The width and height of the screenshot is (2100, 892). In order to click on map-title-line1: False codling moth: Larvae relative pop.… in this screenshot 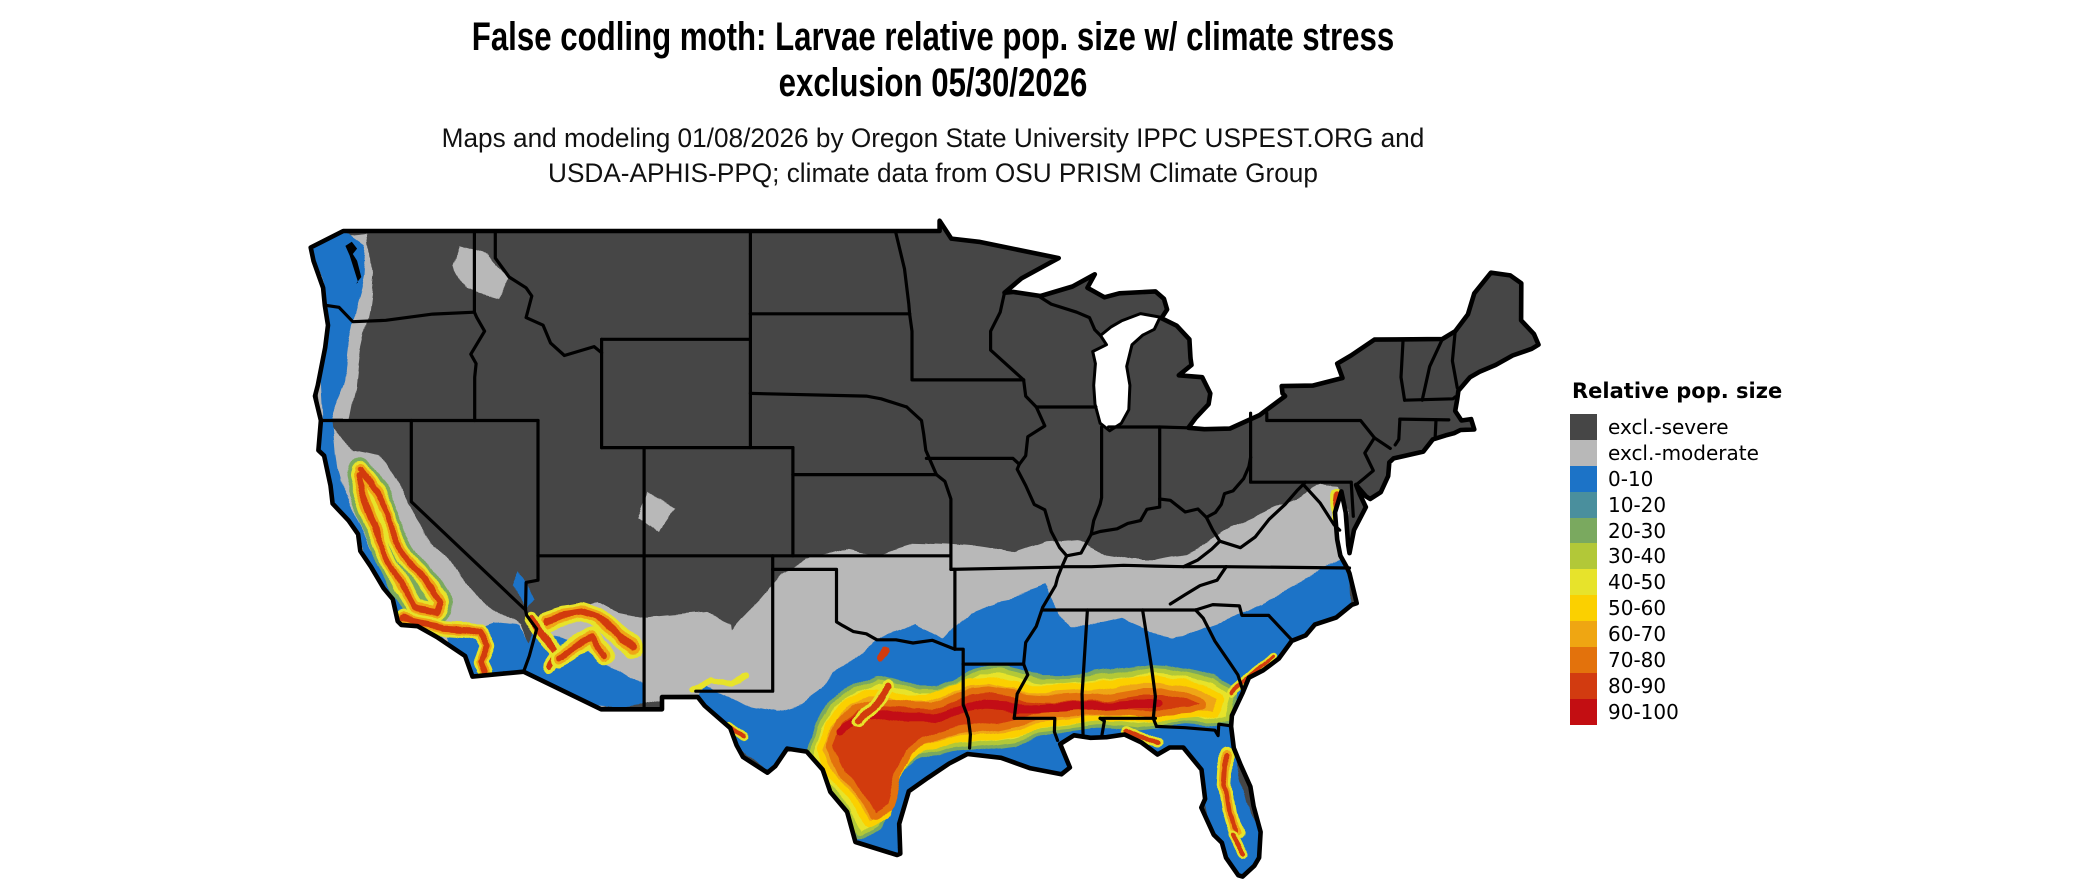, I will do `click(933, 37)`.